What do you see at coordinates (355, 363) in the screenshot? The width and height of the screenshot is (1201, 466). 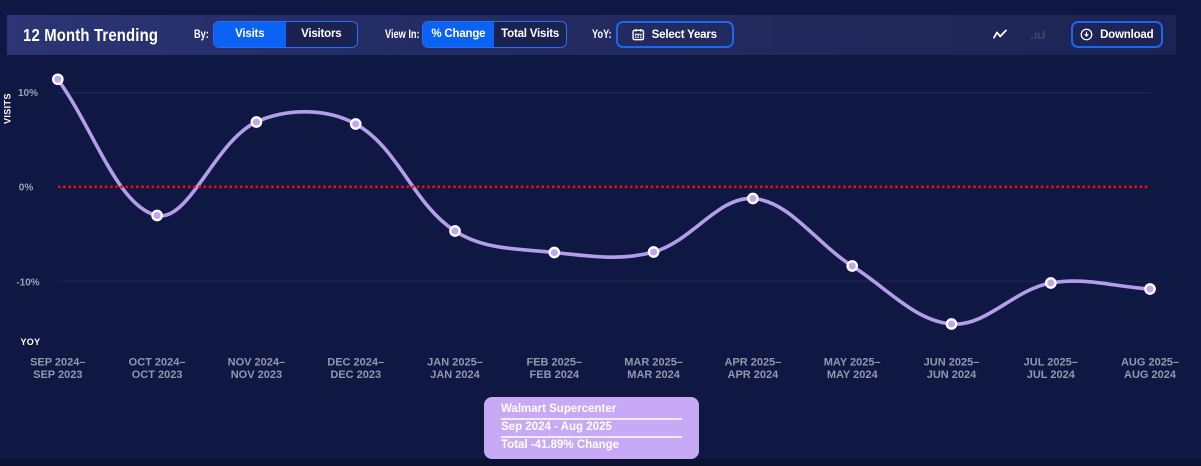 I see `svg-text: DEC 2024–` at bounding box center [355, 363].